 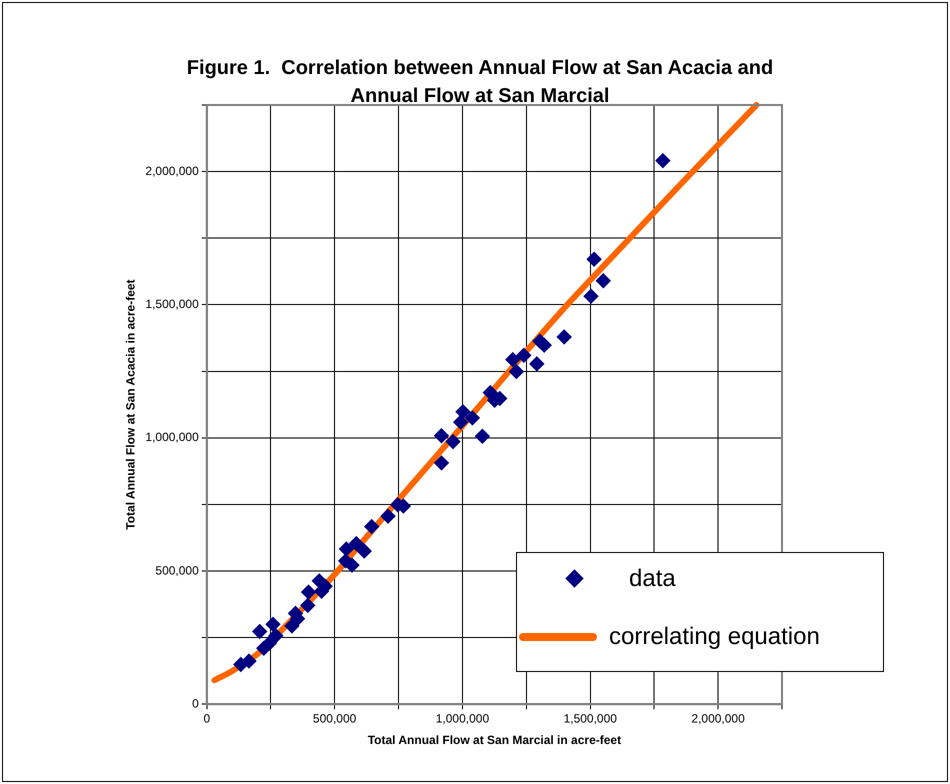 What do you see at coordinates (196, 703) in the screenshot?
I see `y-tick-label: 0` at bounding box center [196, 703].